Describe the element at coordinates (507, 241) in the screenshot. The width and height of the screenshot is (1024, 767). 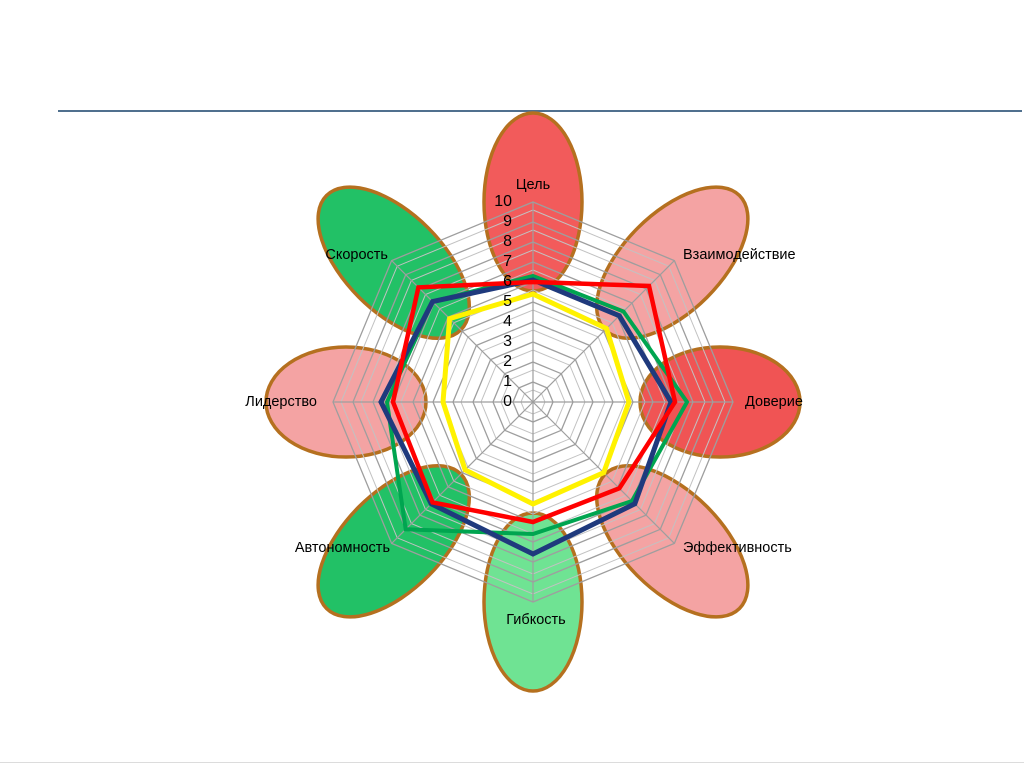
I see `tick-label-8: 8` at that location.